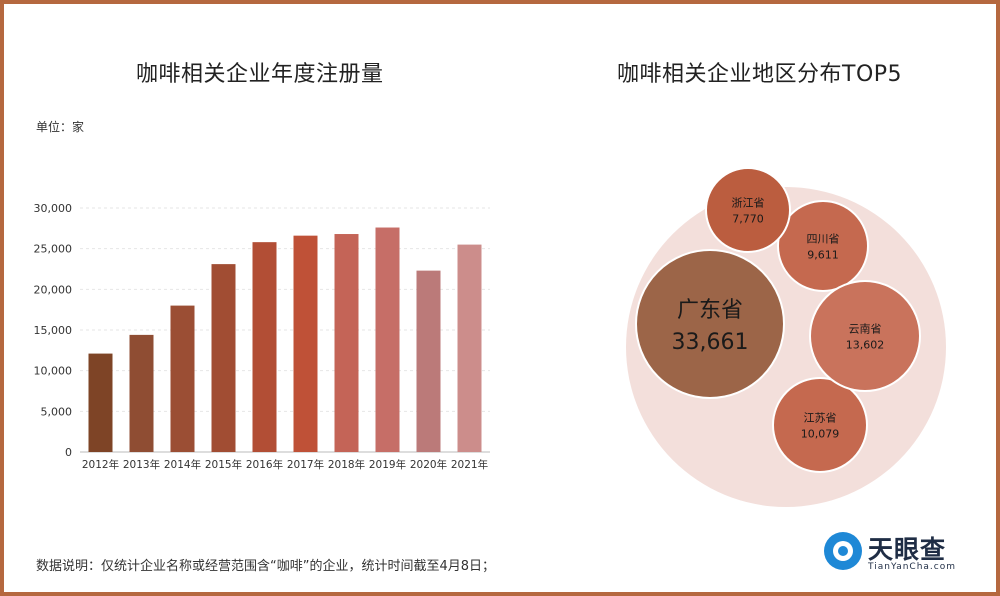 Image resolution: width=1000 pixels, height=596 pixels. What do you see at coordinates (428, 464) in the screenshot?
I see `x-tick-label: 2020年` at bounding box center [428, 464].